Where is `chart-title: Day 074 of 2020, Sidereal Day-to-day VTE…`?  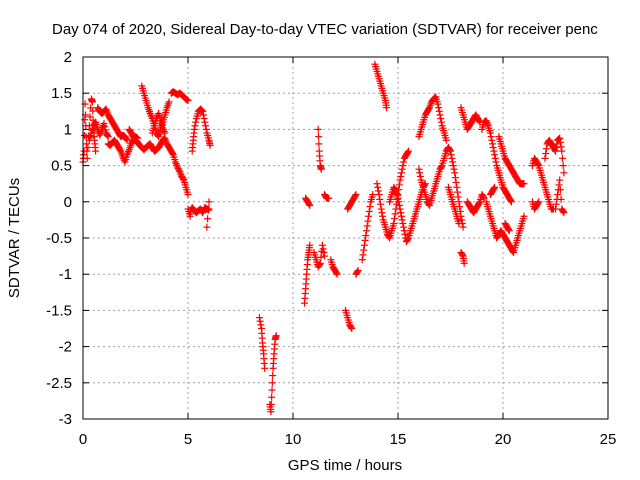 chart-title: Day 074 of 2020, Sidereal Day-to-day VTE… is located at coordinates (325, 29).